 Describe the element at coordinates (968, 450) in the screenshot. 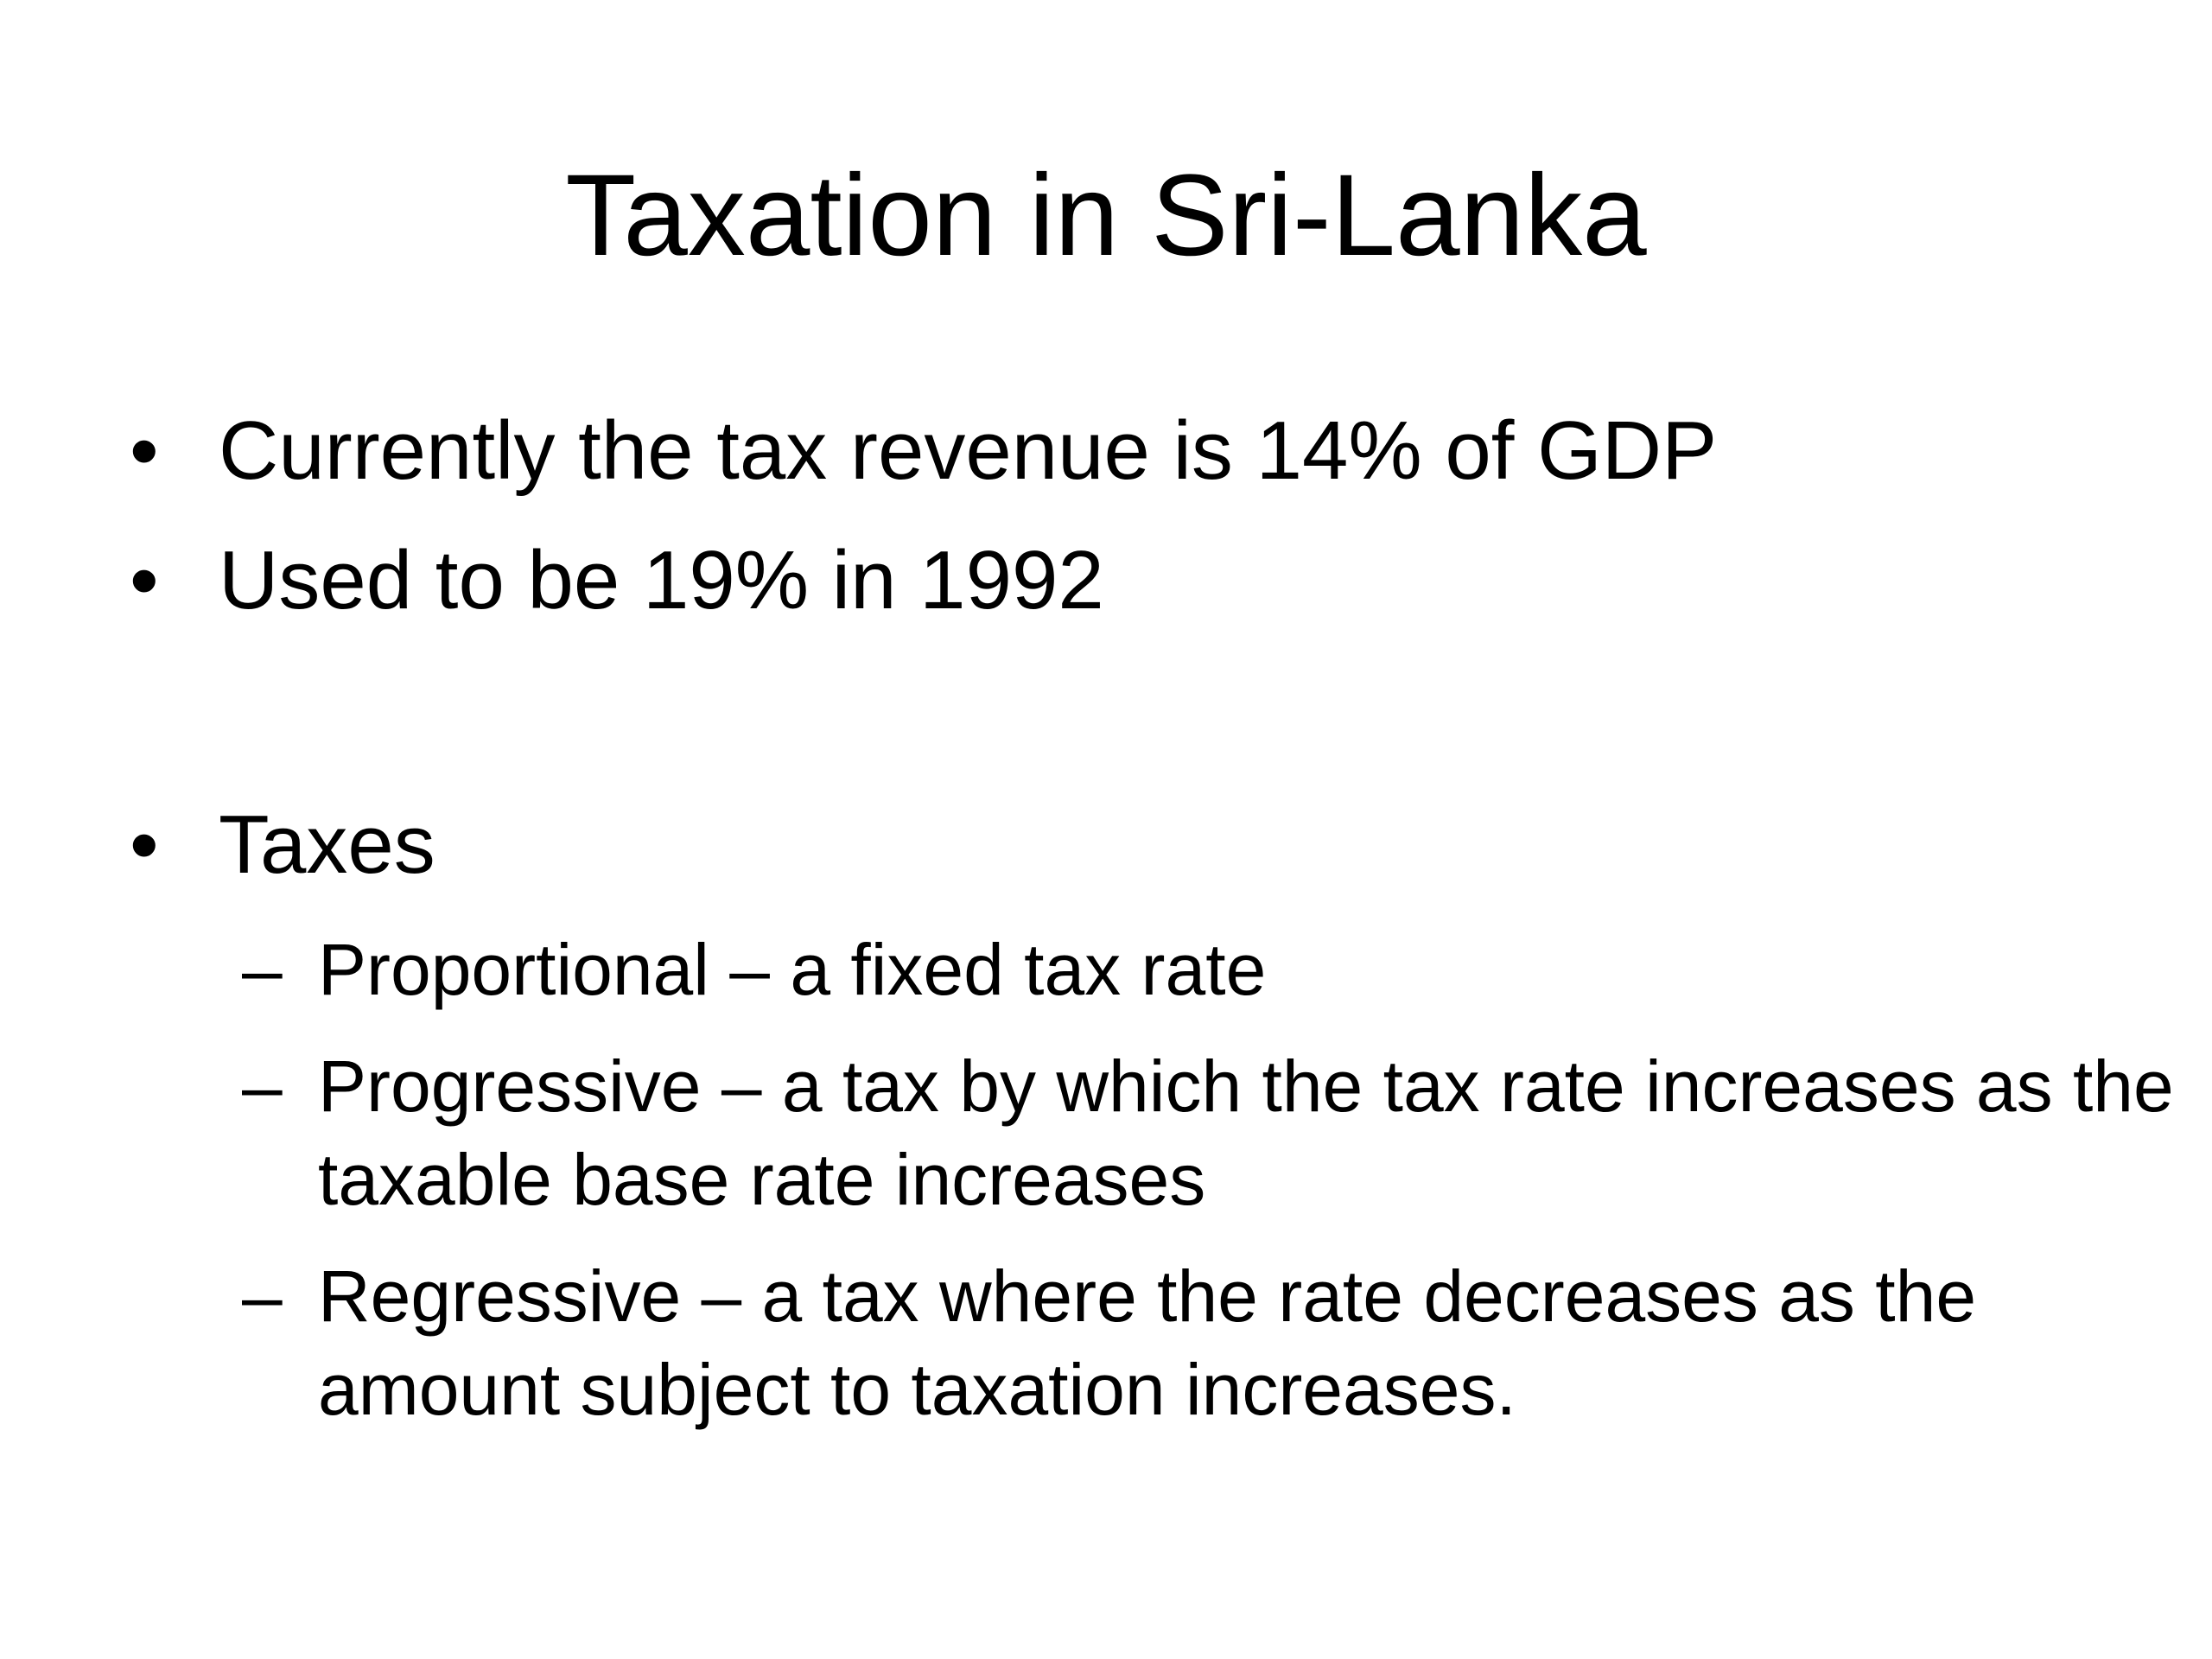

I see `bullet-text: Currently the tax revenue is 14% of GDP` at that location.